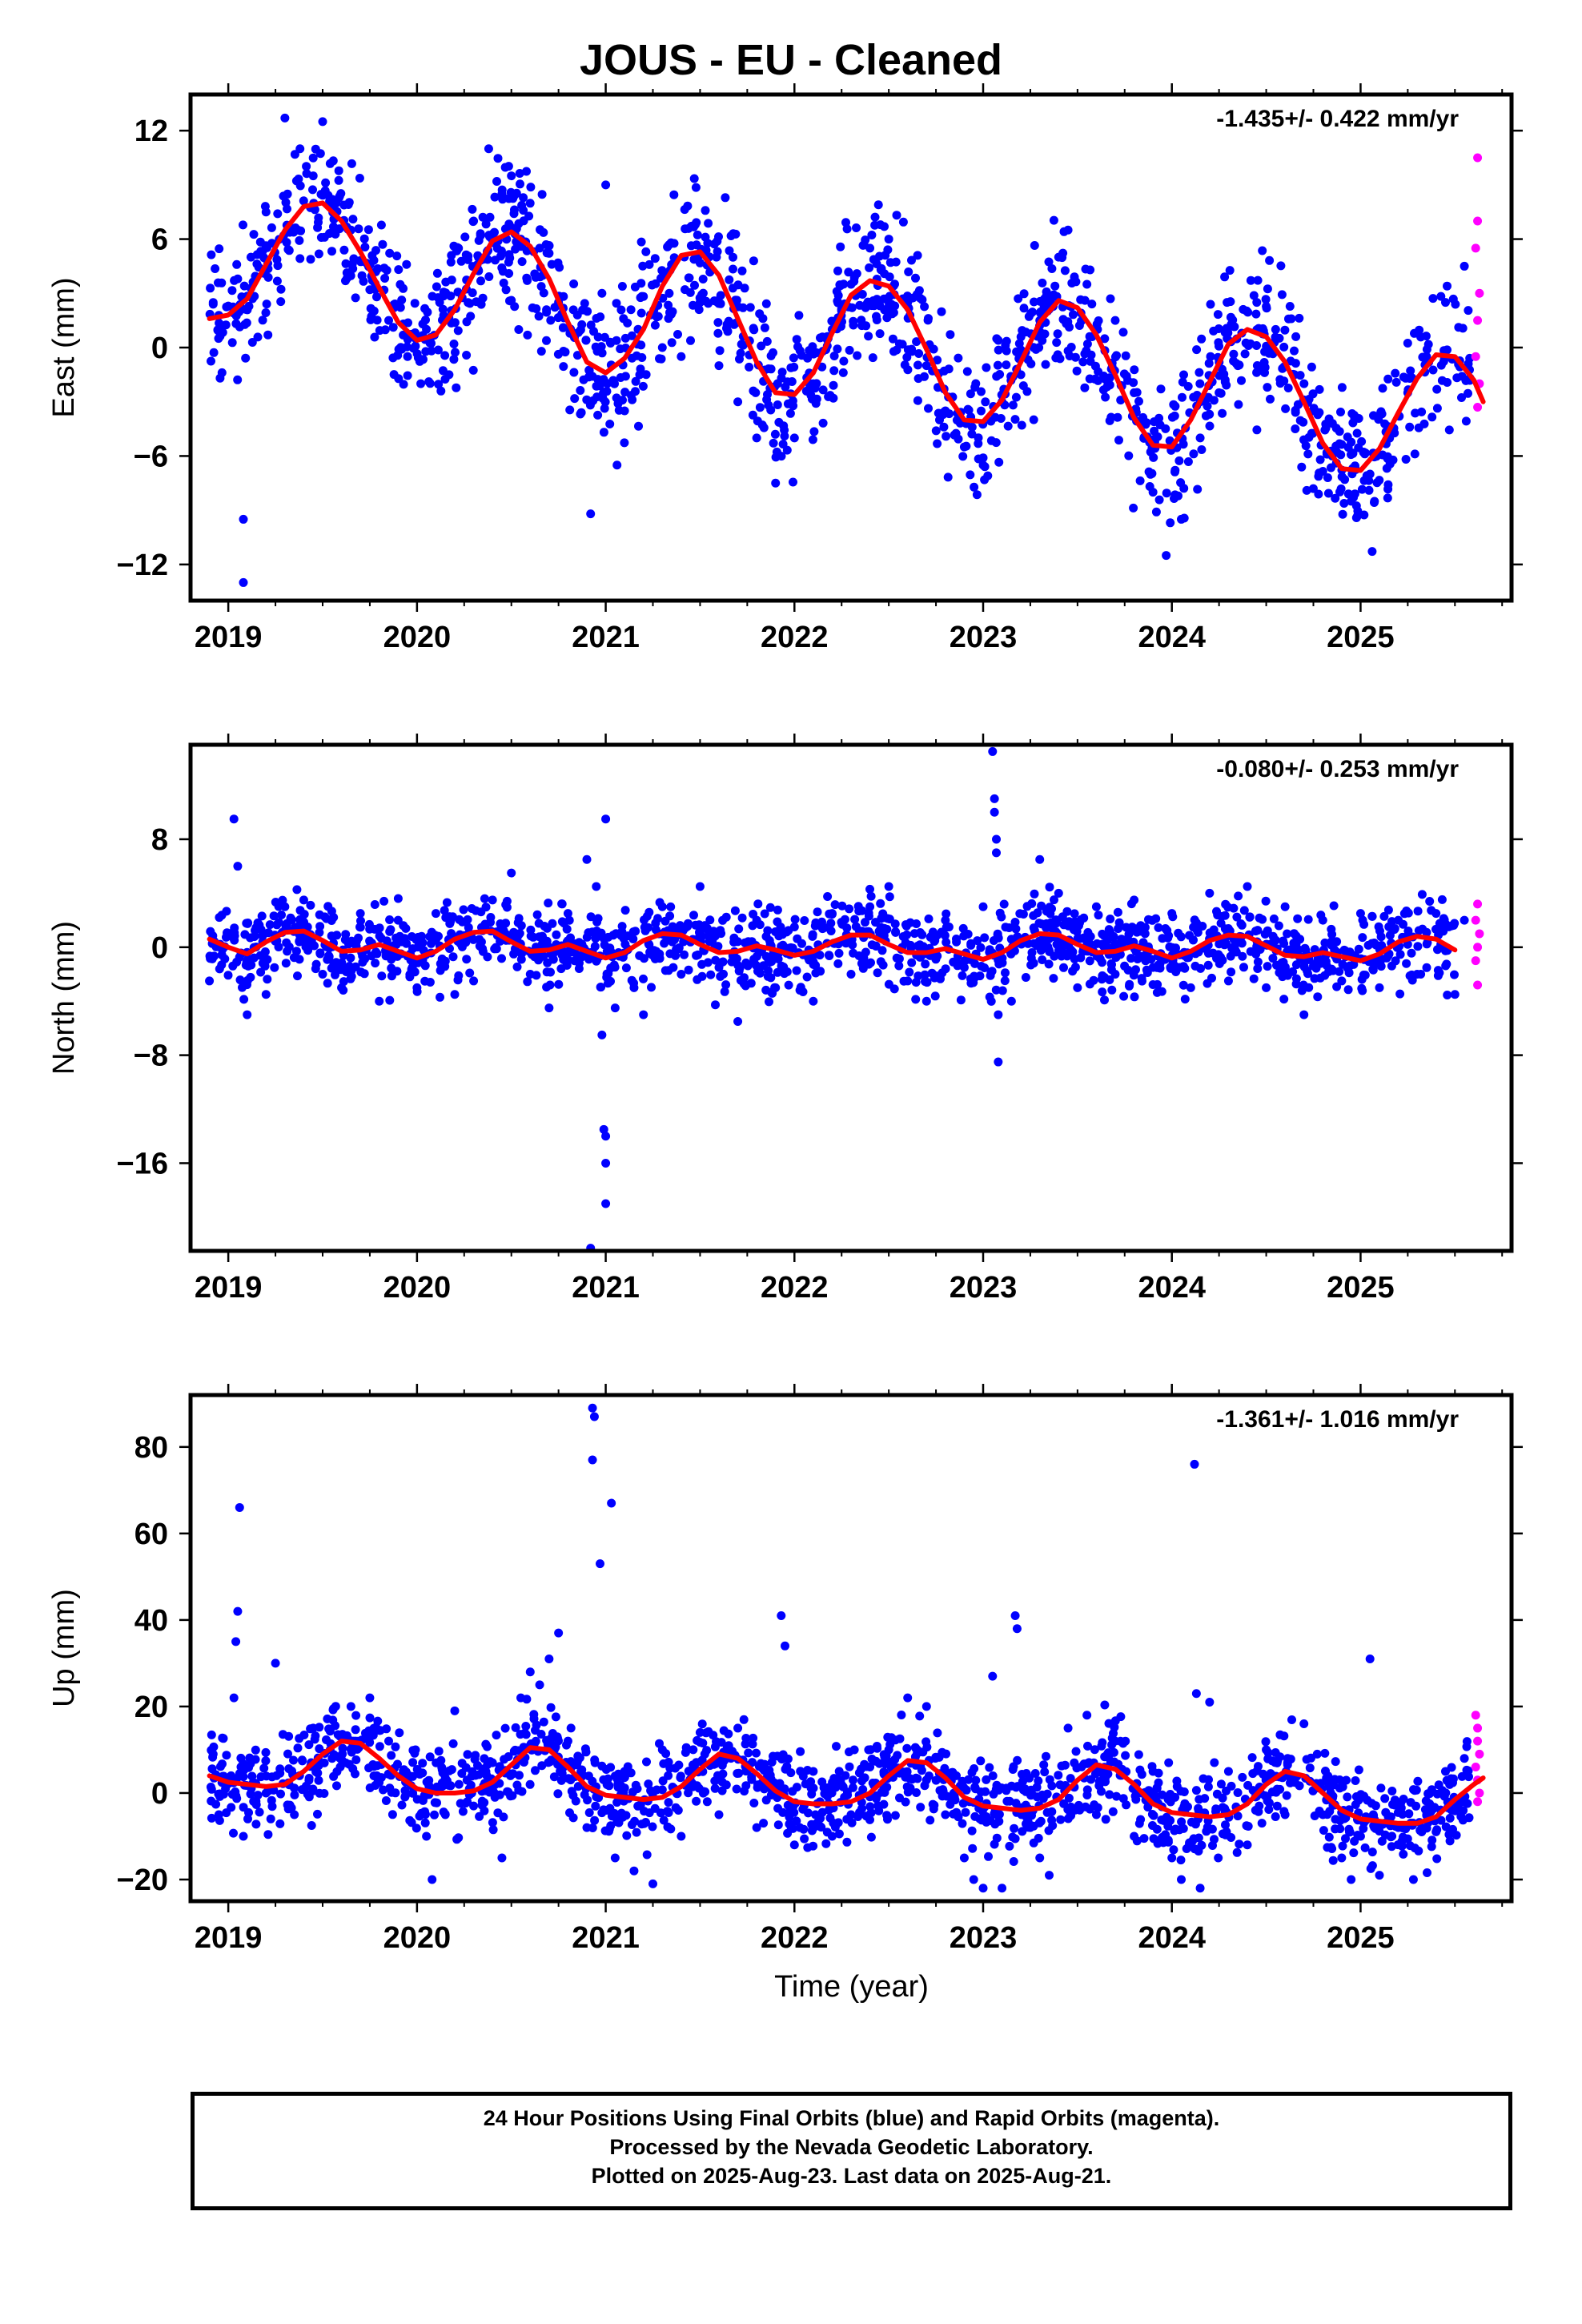 This screenshot has width=1582, height=2324. Describe the element at coordinates (151, 1056) in the screenshot. I see `north-ytick-label: −8` at that location.